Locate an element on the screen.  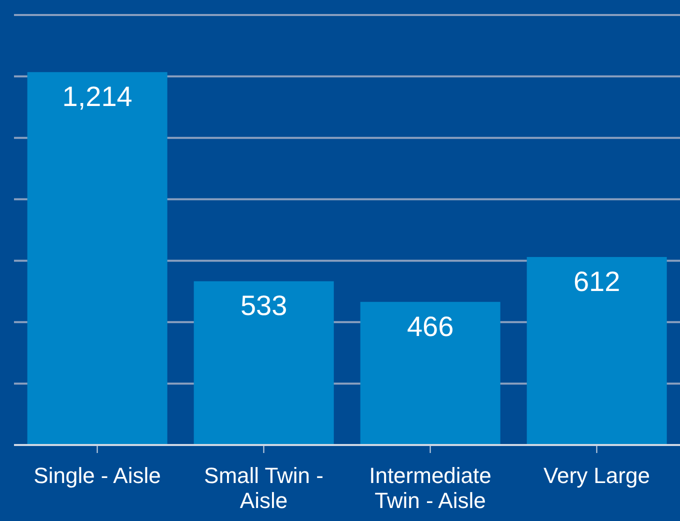
x-tick-label: Intermediate Twin - Aisle is located at coordinates (430, 488).